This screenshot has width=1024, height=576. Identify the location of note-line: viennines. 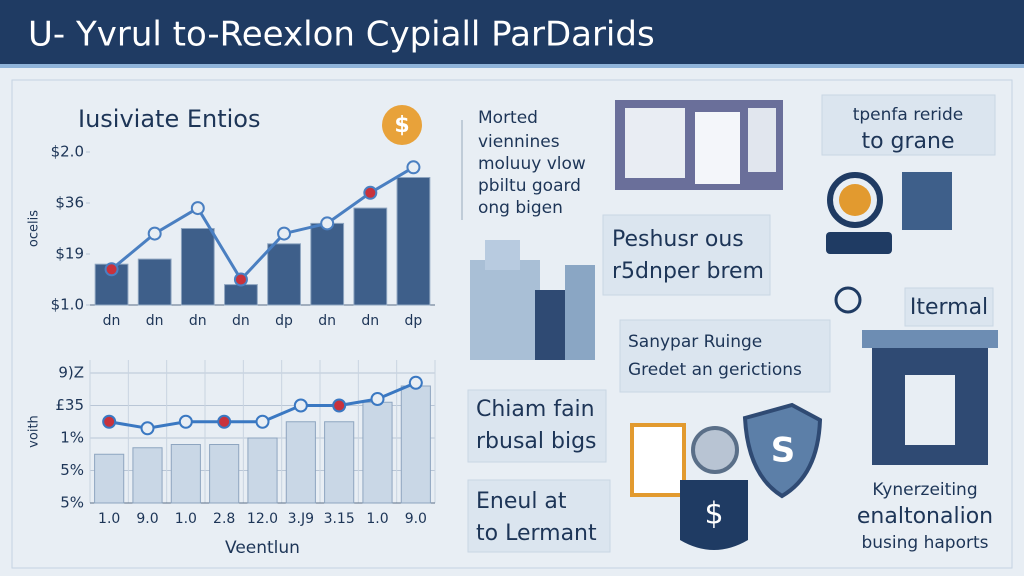
(519, 142).